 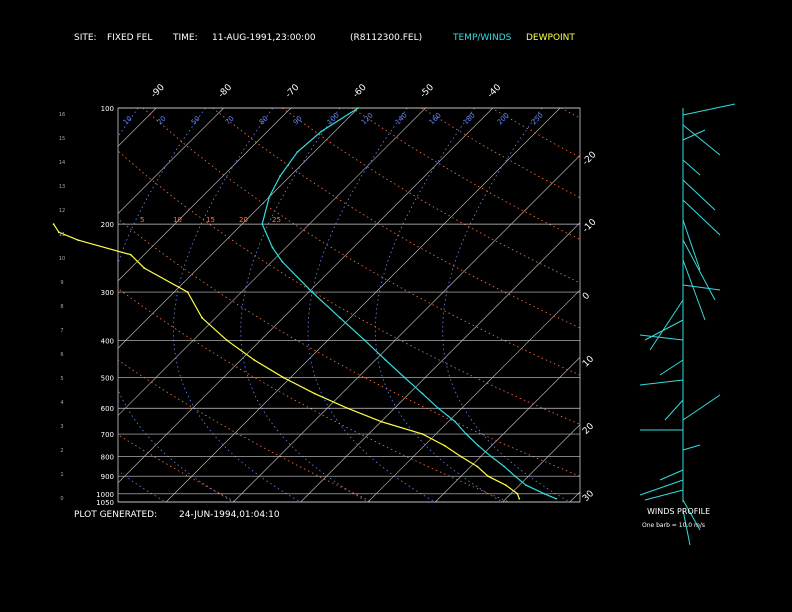 I want to click on mixing-ratio-label: 180, so click(x=469, y=118).